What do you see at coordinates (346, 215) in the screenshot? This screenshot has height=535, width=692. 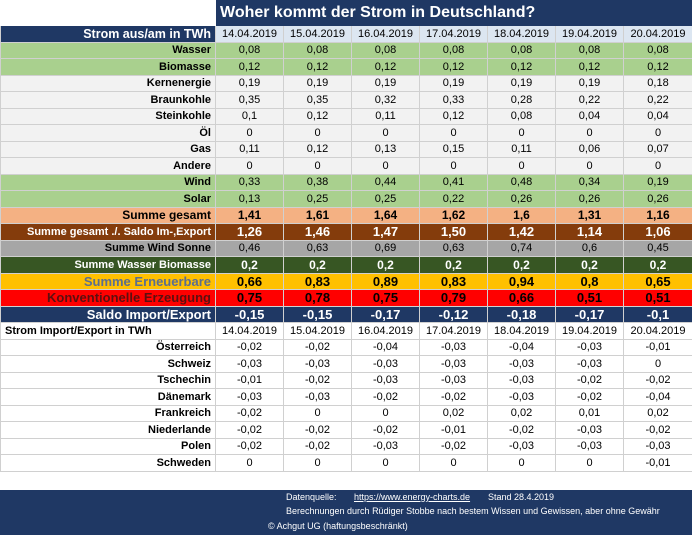 I see `data-row: Summe gesamt 1,41 1,61 1,64 1,62 1,6 1,31 1,16` at bounding box center [346, 215].